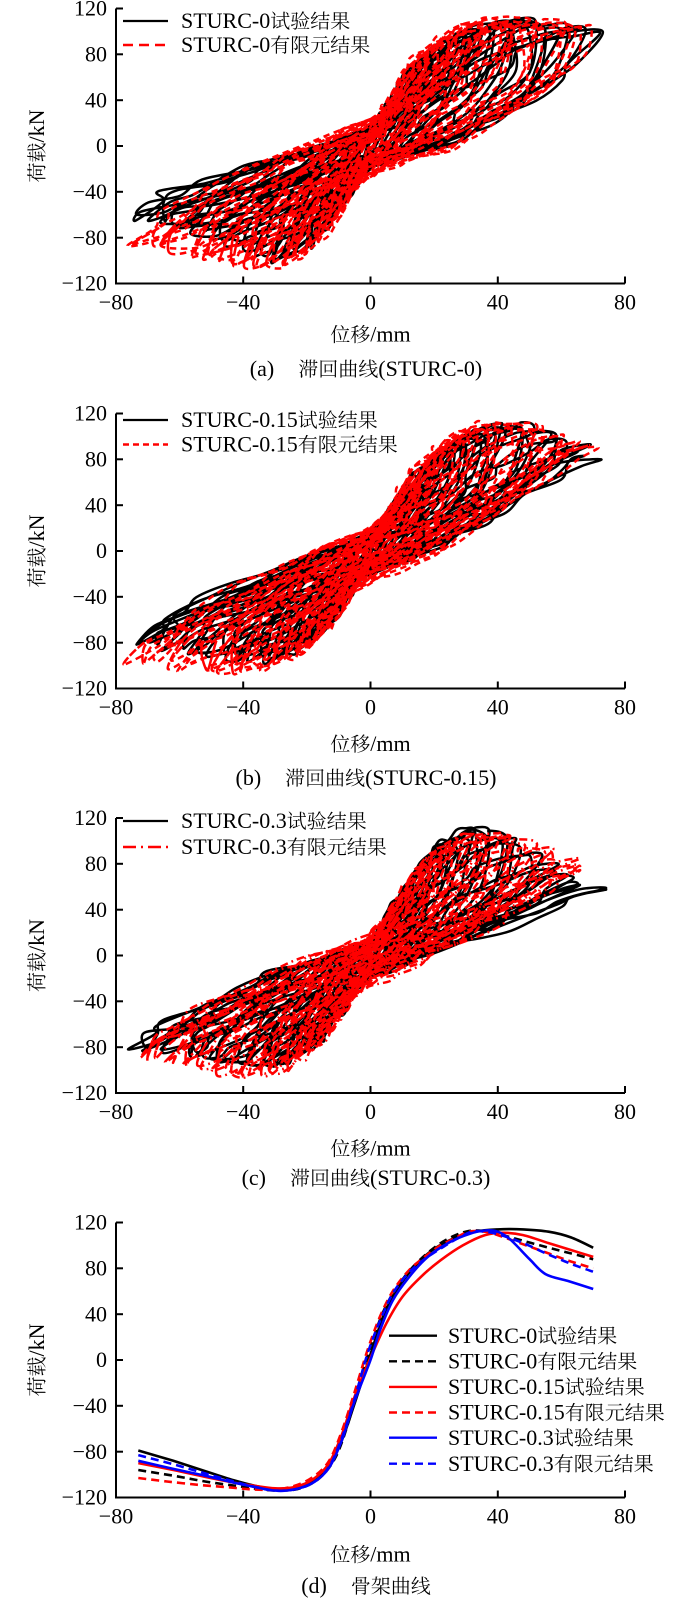 This screenshot has width=700, height=1605. What do you see at coordinates (314, 1585) in the screenshot?
I see `svg-text: (d)` at bounding box center [314, 1585].